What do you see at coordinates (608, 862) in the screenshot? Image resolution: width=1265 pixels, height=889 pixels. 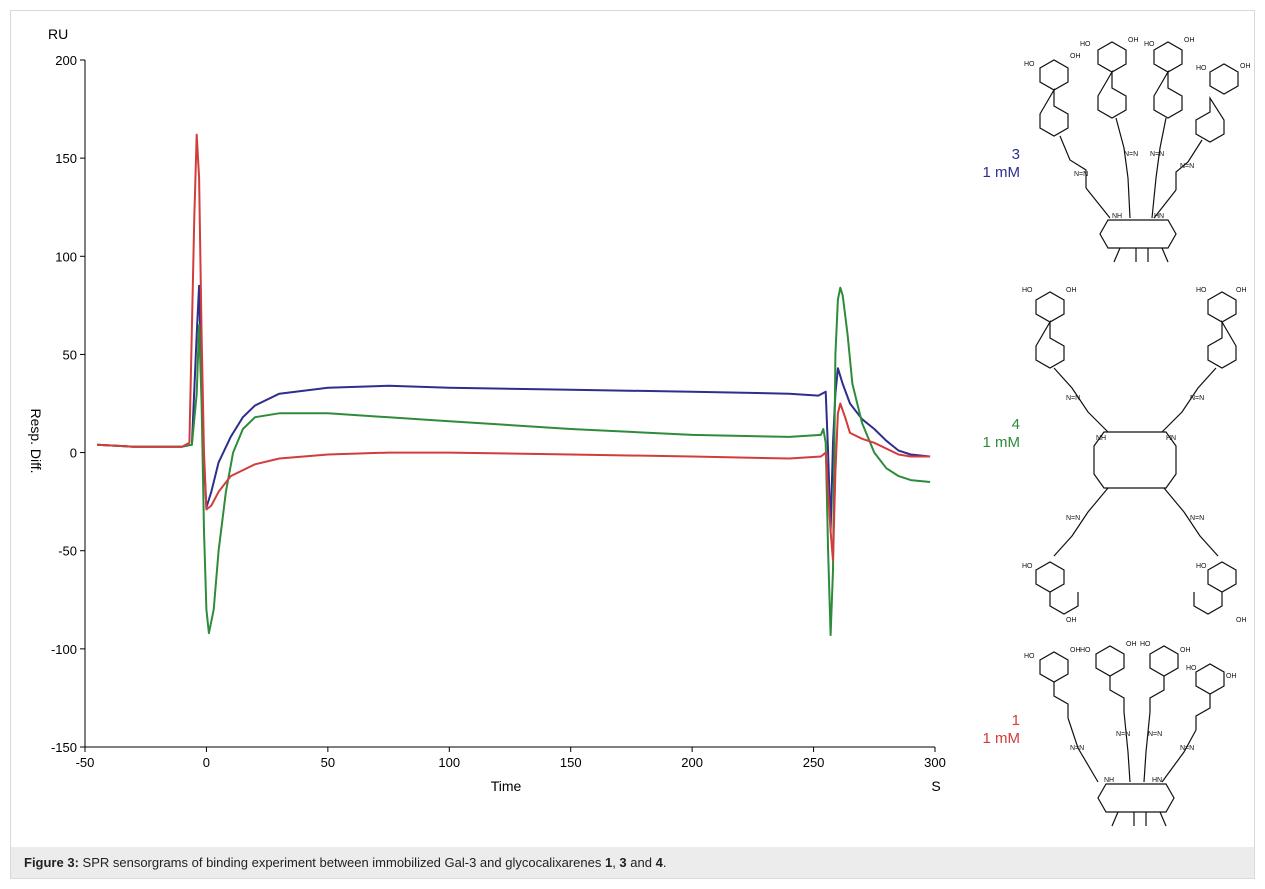 I see `caption-compound-1: 1` at bounding box center [608, 862].